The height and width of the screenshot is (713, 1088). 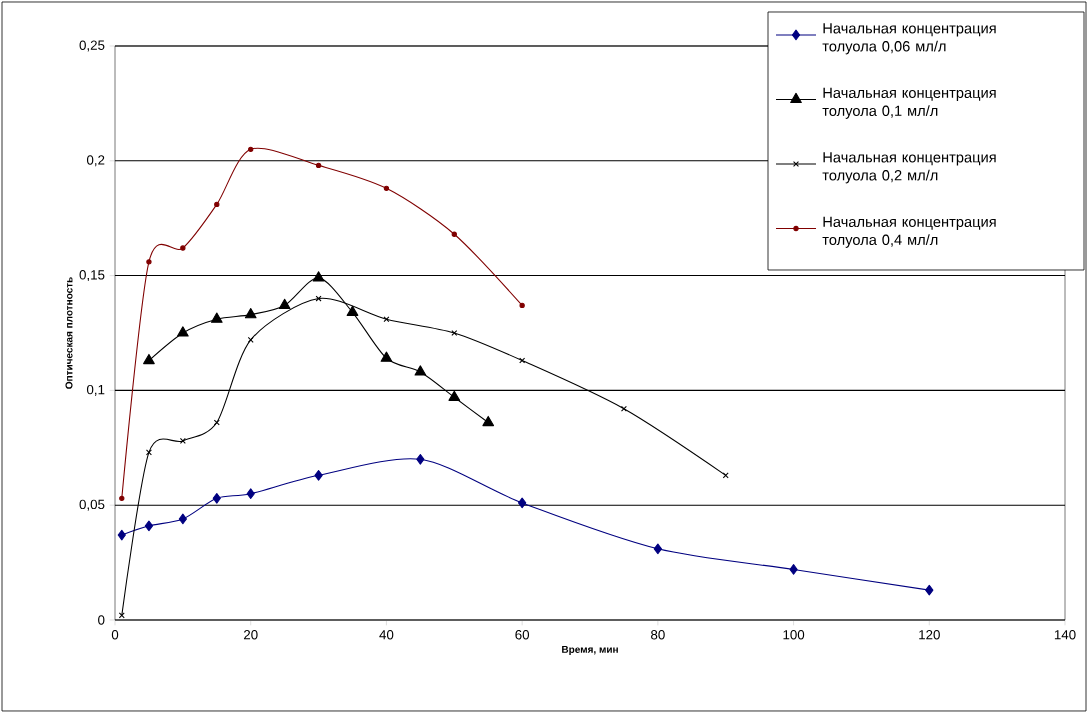 I want to click on y-tick-label: 0,05, so click(x=92, y=505).